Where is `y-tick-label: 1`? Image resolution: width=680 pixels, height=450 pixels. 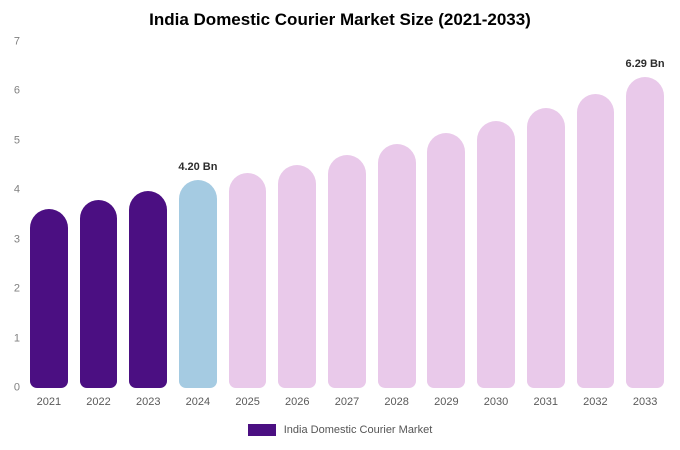 y-tick-label: 1 is located at coordinates (16, 338).